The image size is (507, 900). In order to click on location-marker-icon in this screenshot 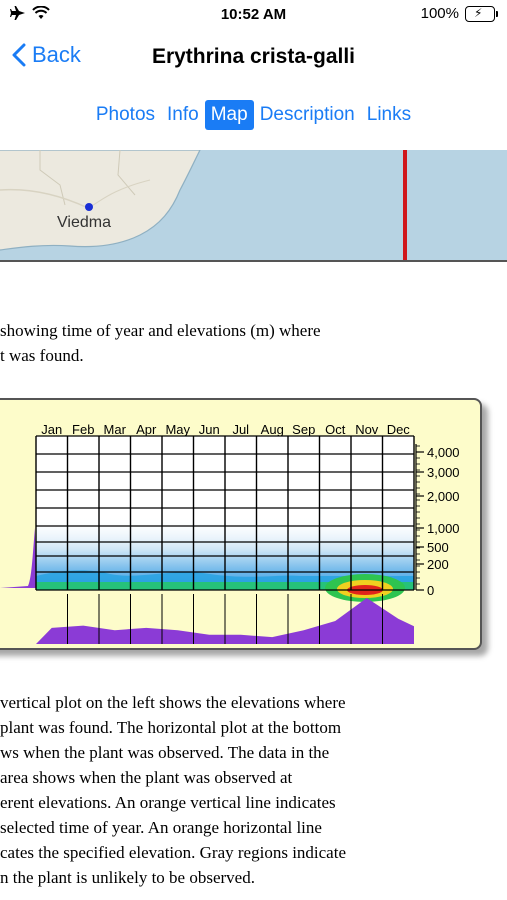, I will do `click(89, 207)`.